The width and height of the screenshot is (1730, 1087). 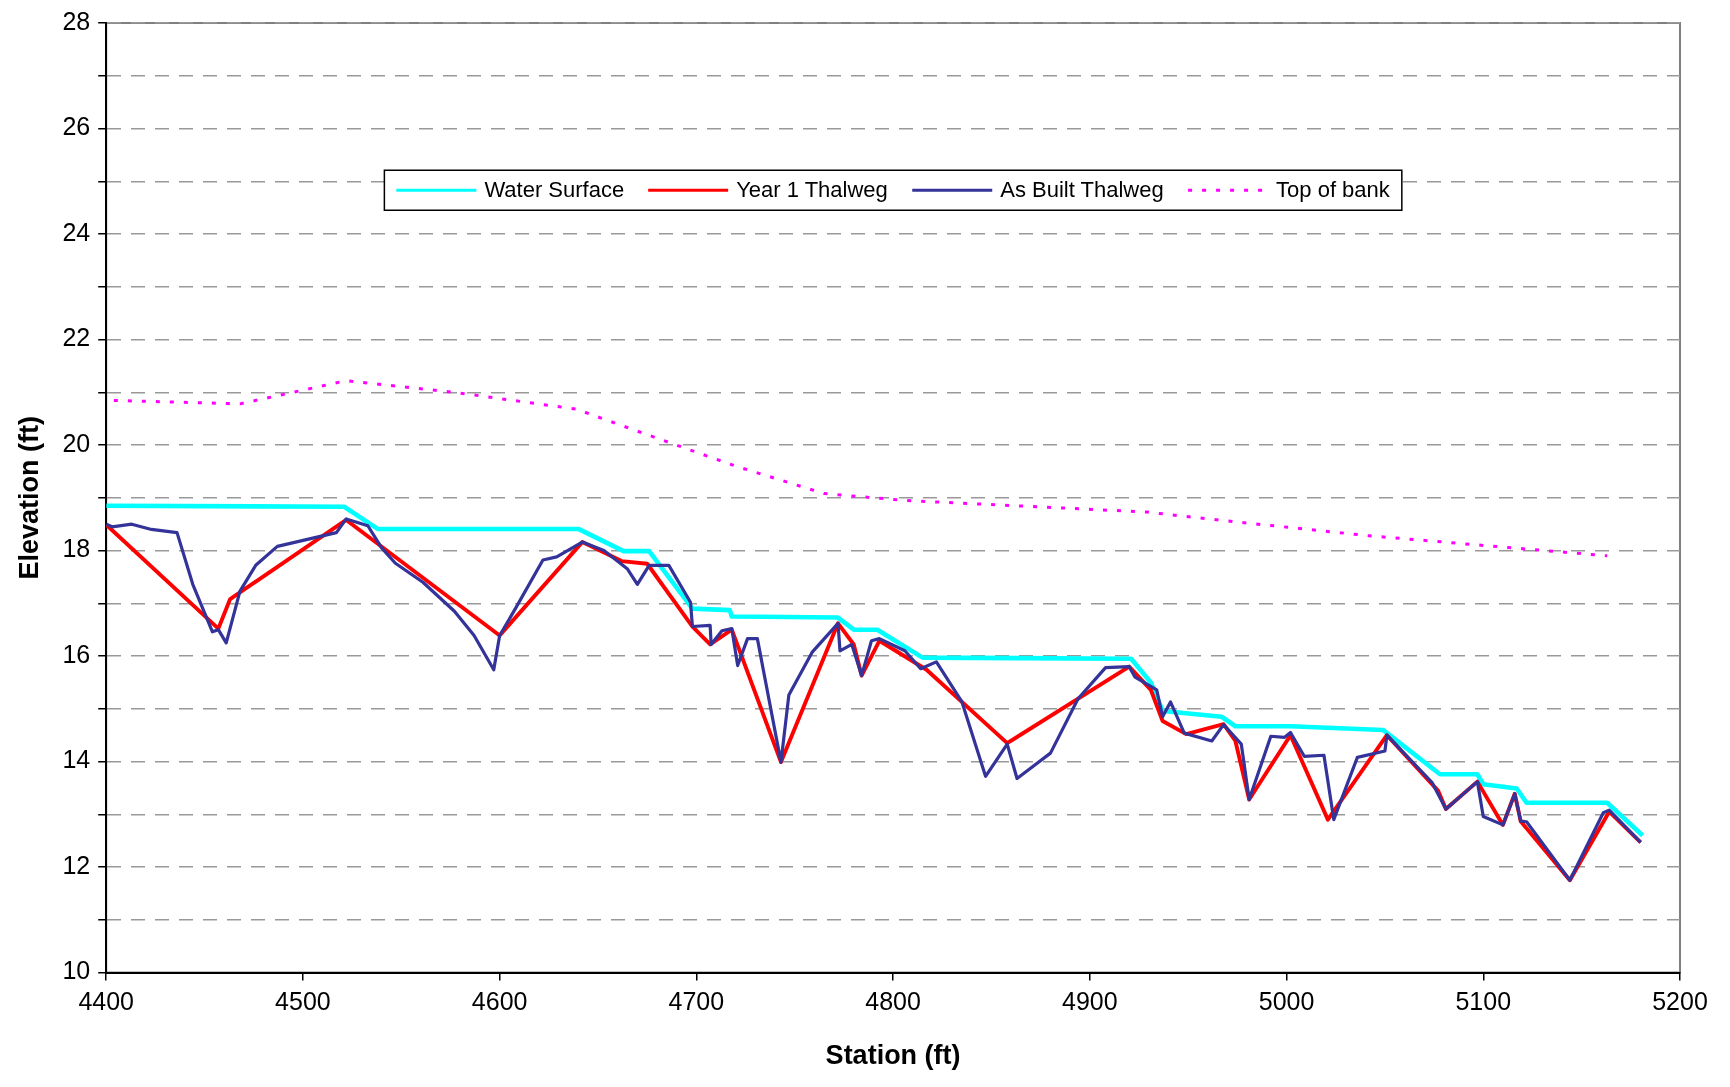 I want to click on x-tick-label: 4500, so click(x=303, y=1001).